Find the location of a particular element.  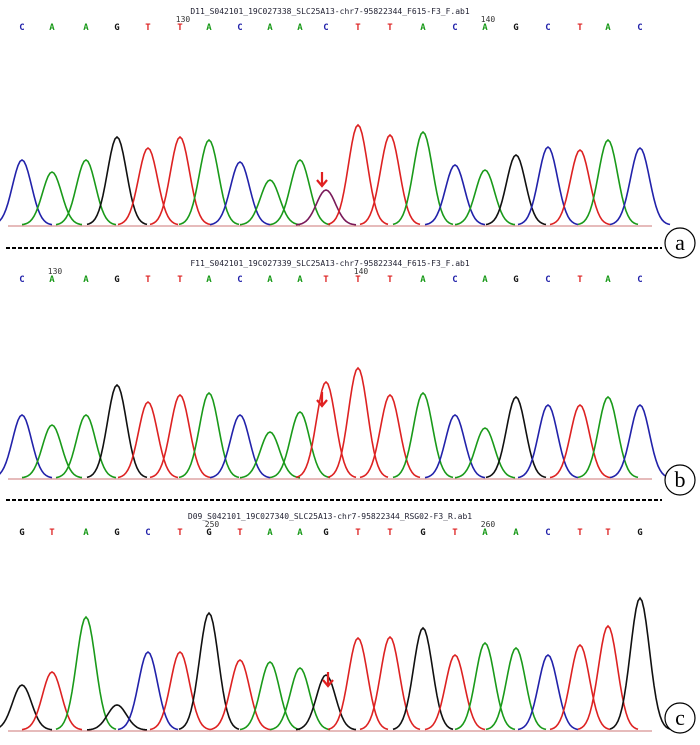

ruler-label: 130 is located at coordinates (183, 19).